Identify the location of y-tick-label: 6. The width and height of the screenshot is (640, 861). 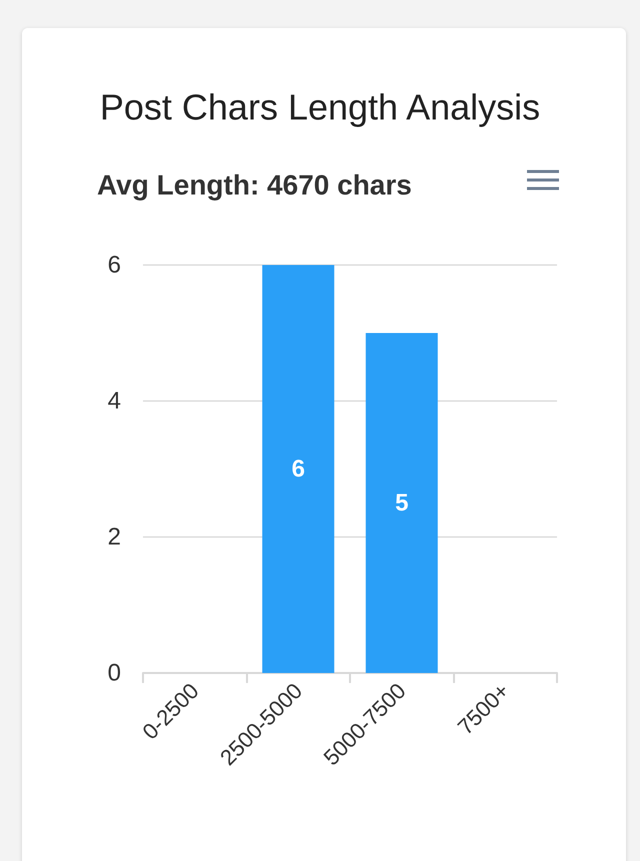
(114, 265).